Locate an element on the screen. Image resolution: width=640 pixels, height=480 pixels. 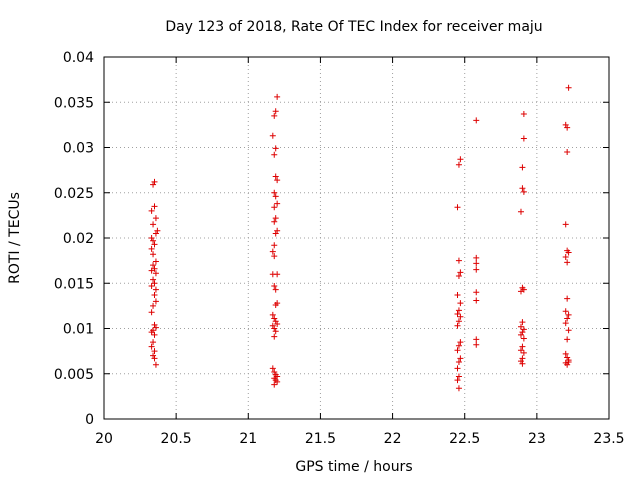
y-tick-label: 0.035 is located at coordinates (74, 103).